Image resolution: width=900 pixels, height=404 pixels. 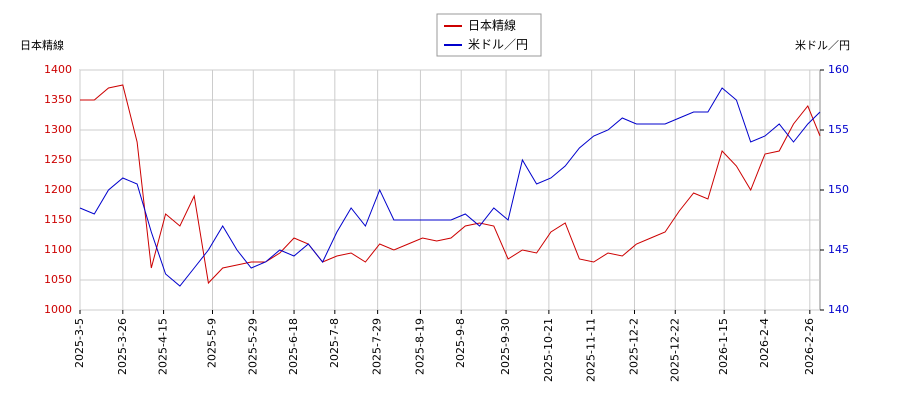 I want to click on y-tick-label: 1200, so click(x=58, y=189).